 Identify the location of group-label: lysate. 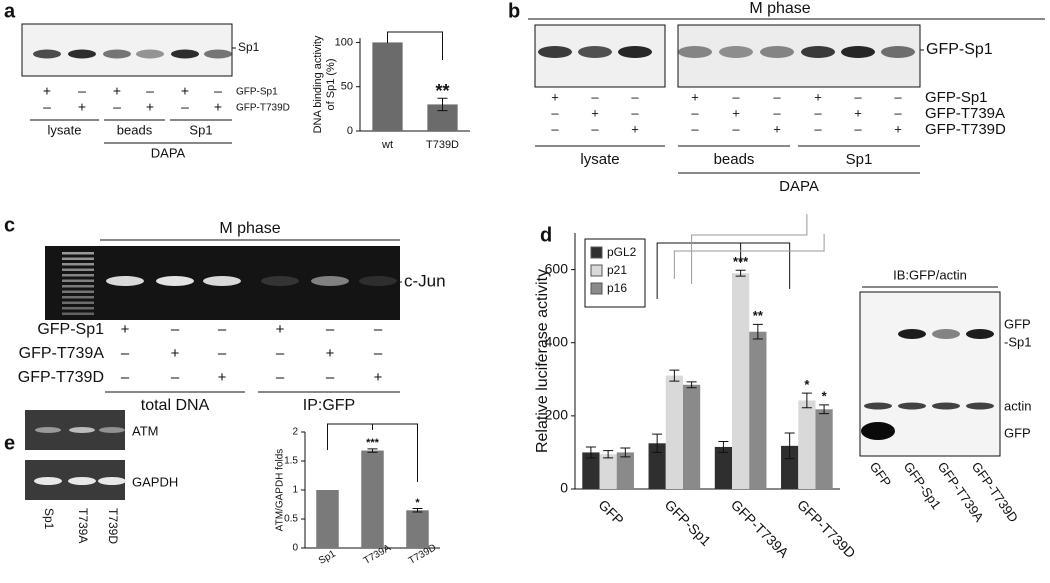
(65, 129).